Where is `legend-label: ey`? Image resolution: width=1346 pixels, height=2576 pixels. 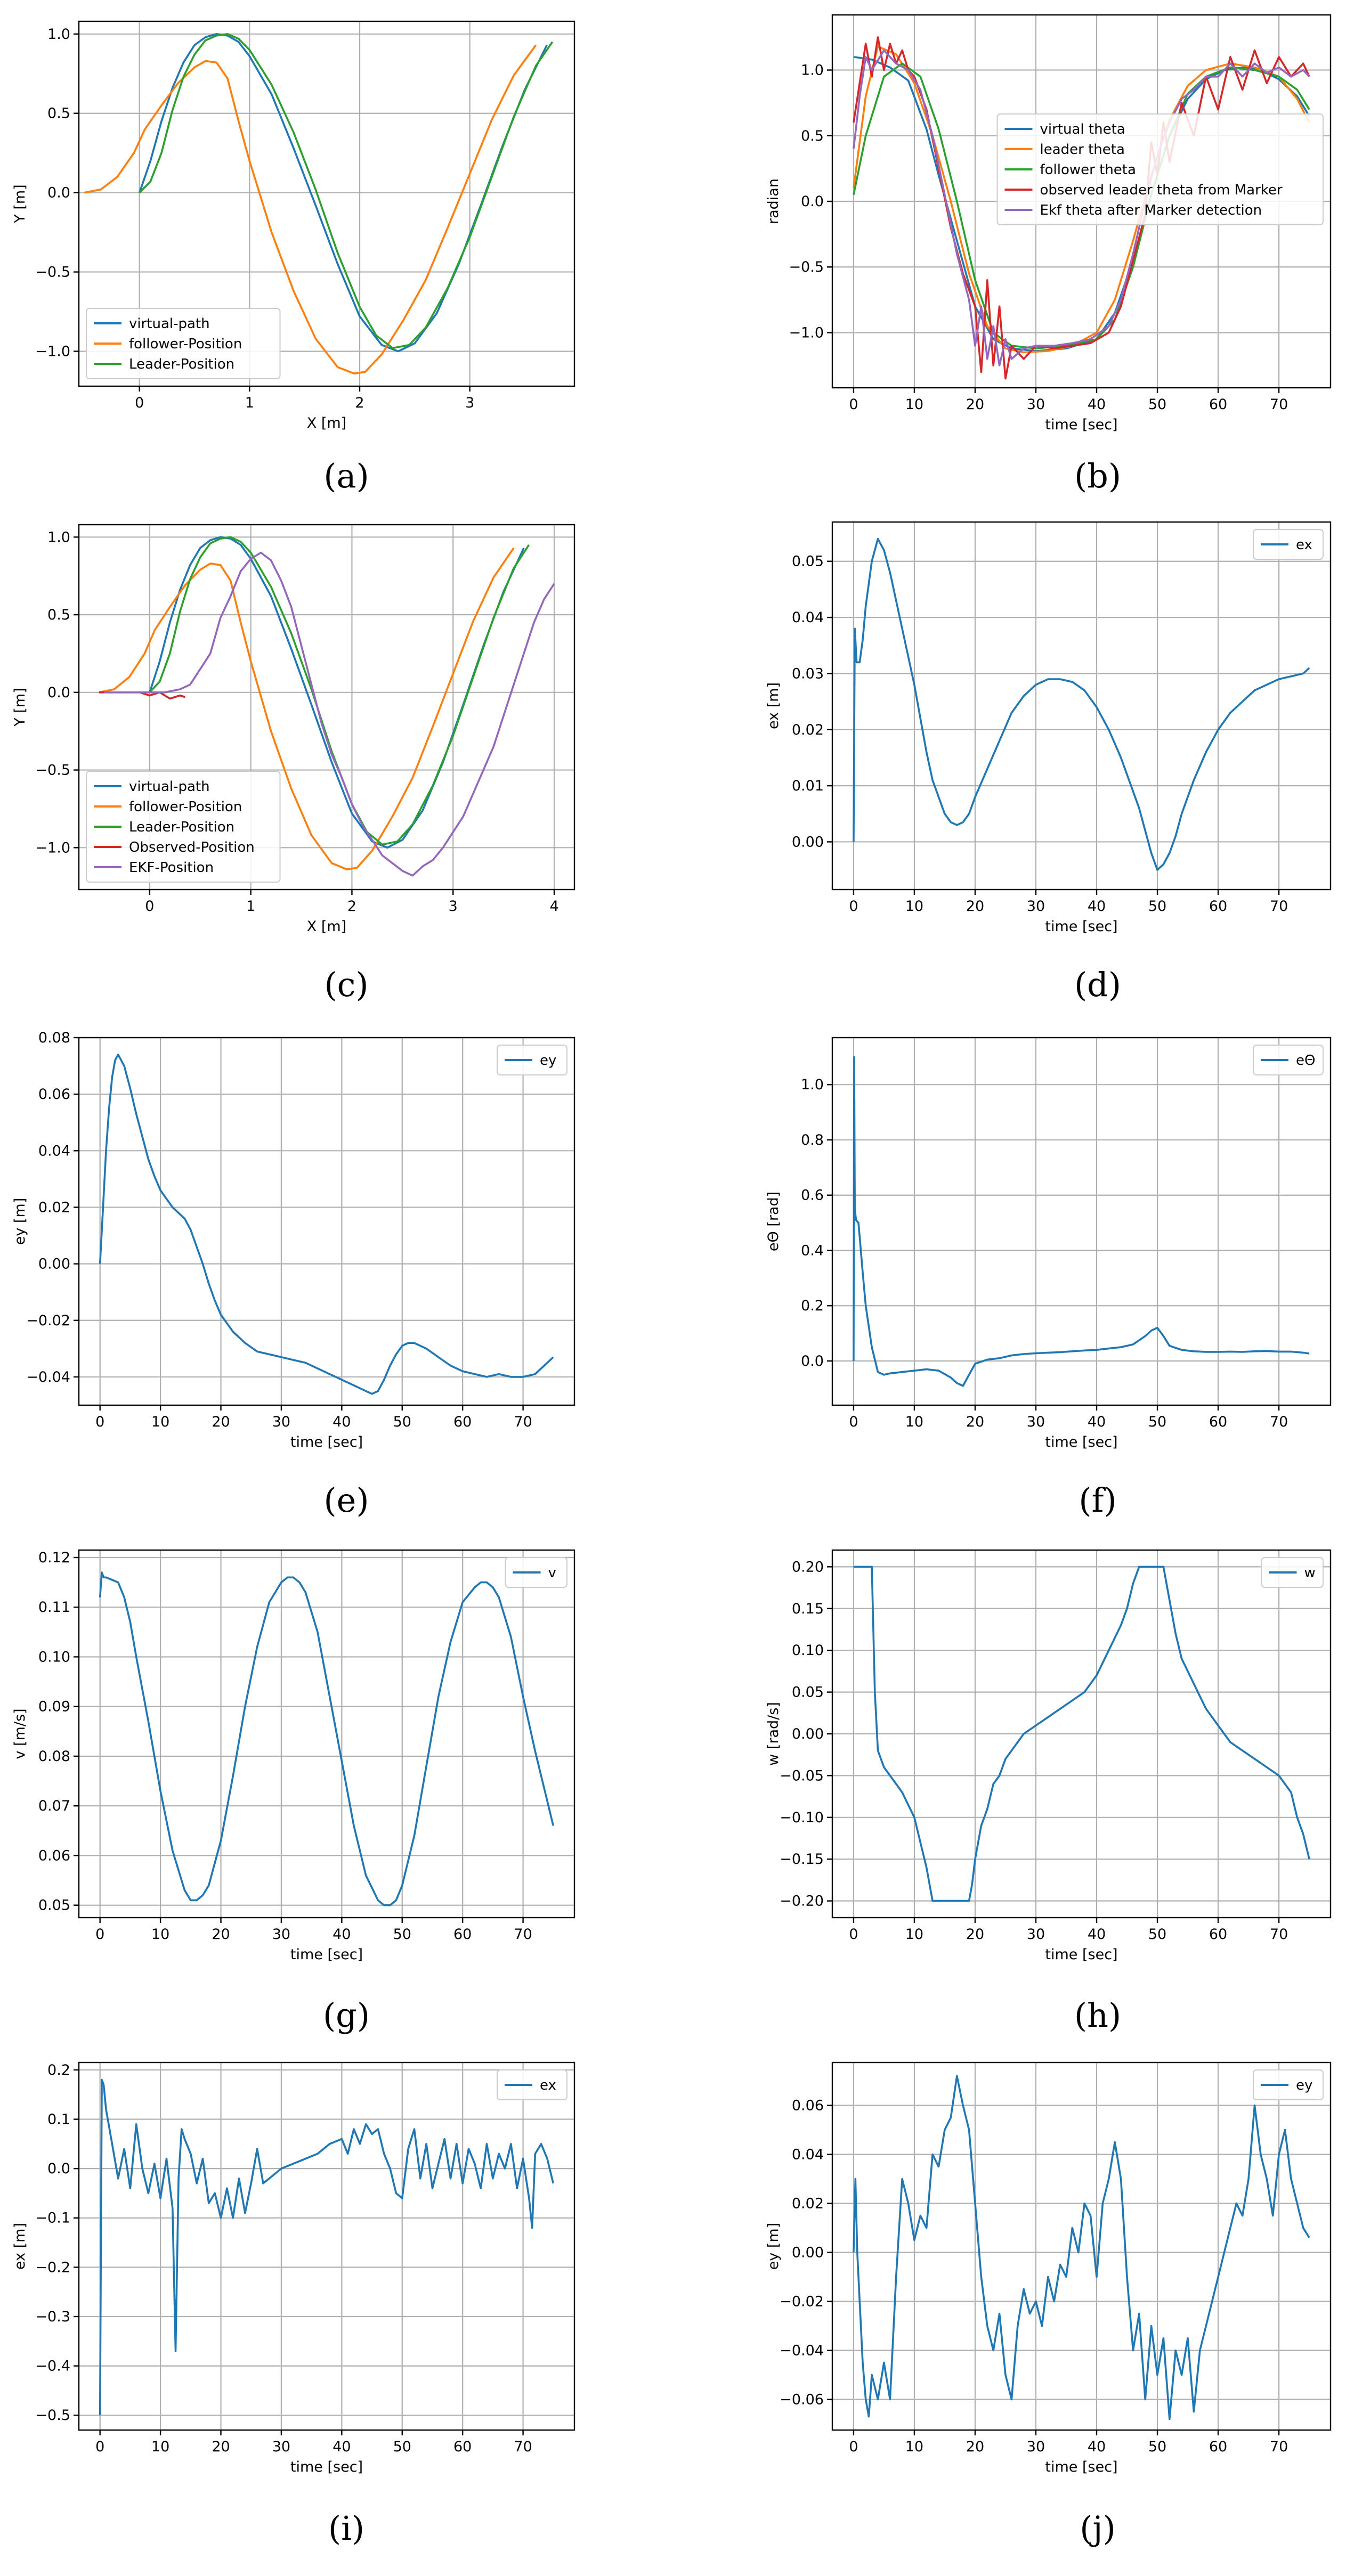 legend-label: ey is located at coordinates (1304, 2085).